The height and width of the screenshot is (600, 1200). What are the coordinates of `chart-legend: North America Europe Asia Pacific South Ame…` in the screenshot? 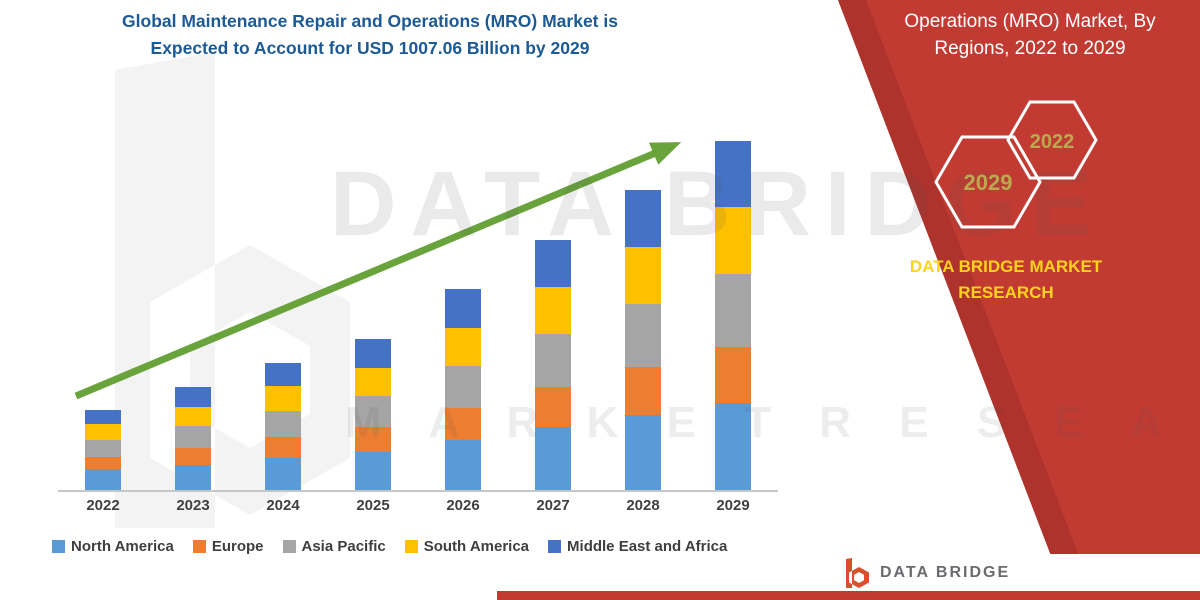 It's located at (389, 546).